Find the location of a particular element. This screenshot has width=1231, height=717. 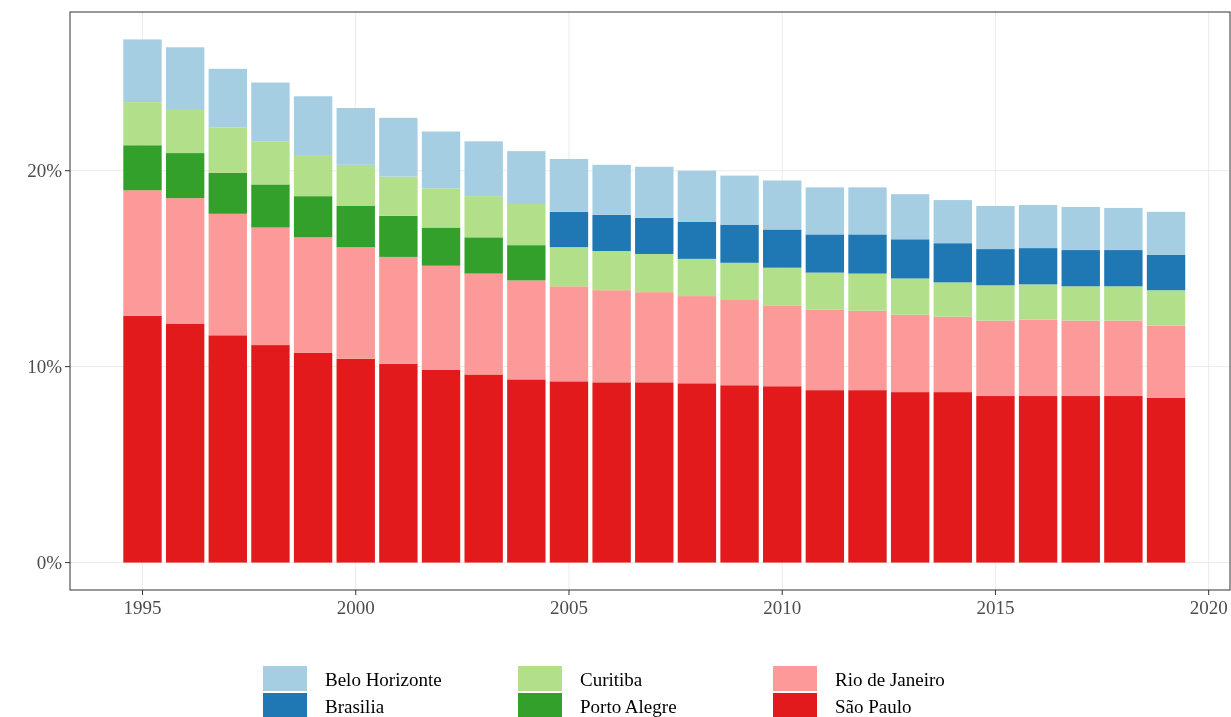

legend-label: Brasilia is located at coordinates (355, 706).